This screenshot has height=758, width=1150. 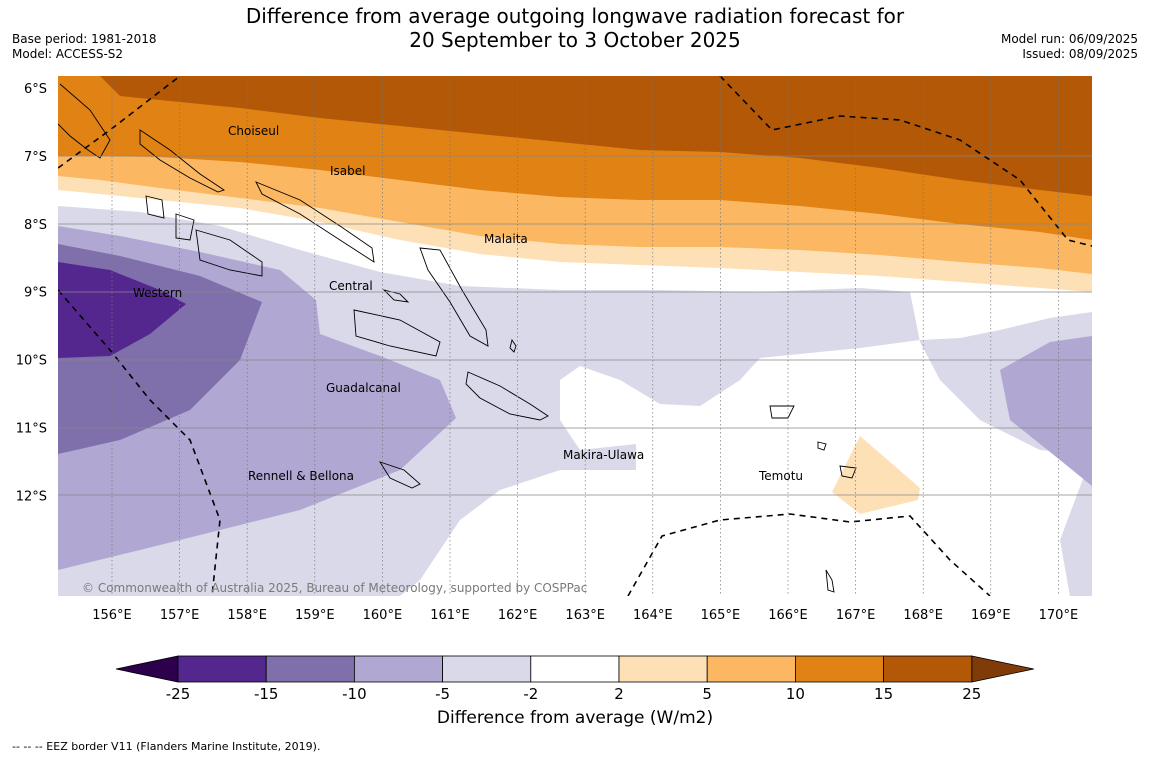 I want to click on lon-label: 169°E, so click(x=991, y=615).